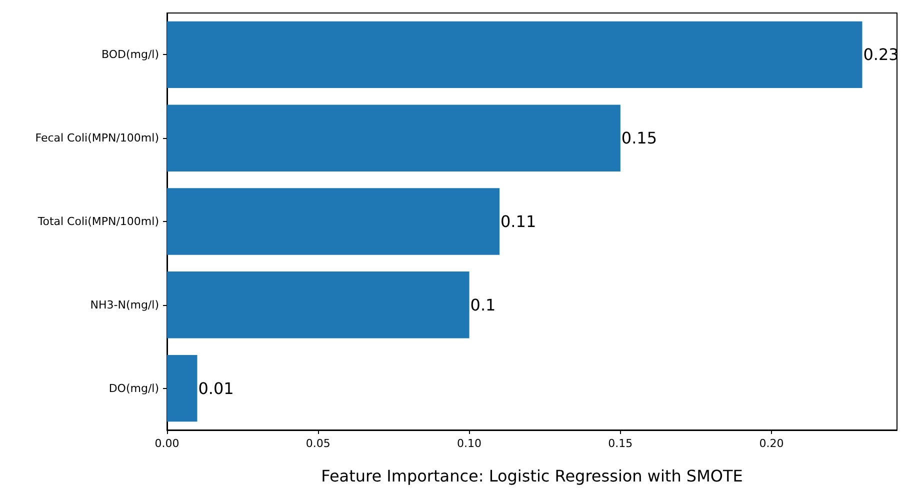 The height and width of the screenshot is (494, 904). Describe the element at coordinates (639, 138) in the screenshot. I see `data-label: 0.15` at that location.